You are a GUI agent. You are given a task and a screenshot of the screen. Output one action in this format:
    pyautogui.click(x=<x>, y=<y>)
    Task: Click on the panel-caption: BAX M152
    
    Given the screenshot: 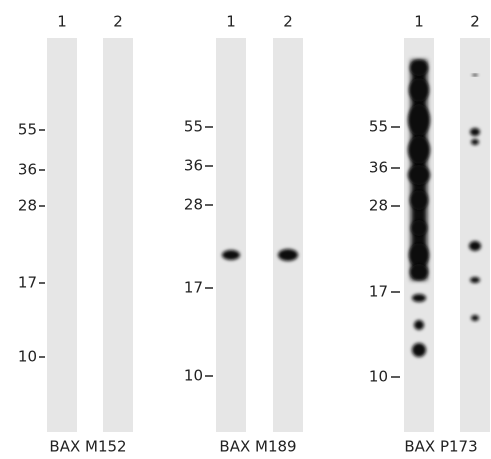 What is the action you would take?
    pyautogui.click(x=87, y=447)
    